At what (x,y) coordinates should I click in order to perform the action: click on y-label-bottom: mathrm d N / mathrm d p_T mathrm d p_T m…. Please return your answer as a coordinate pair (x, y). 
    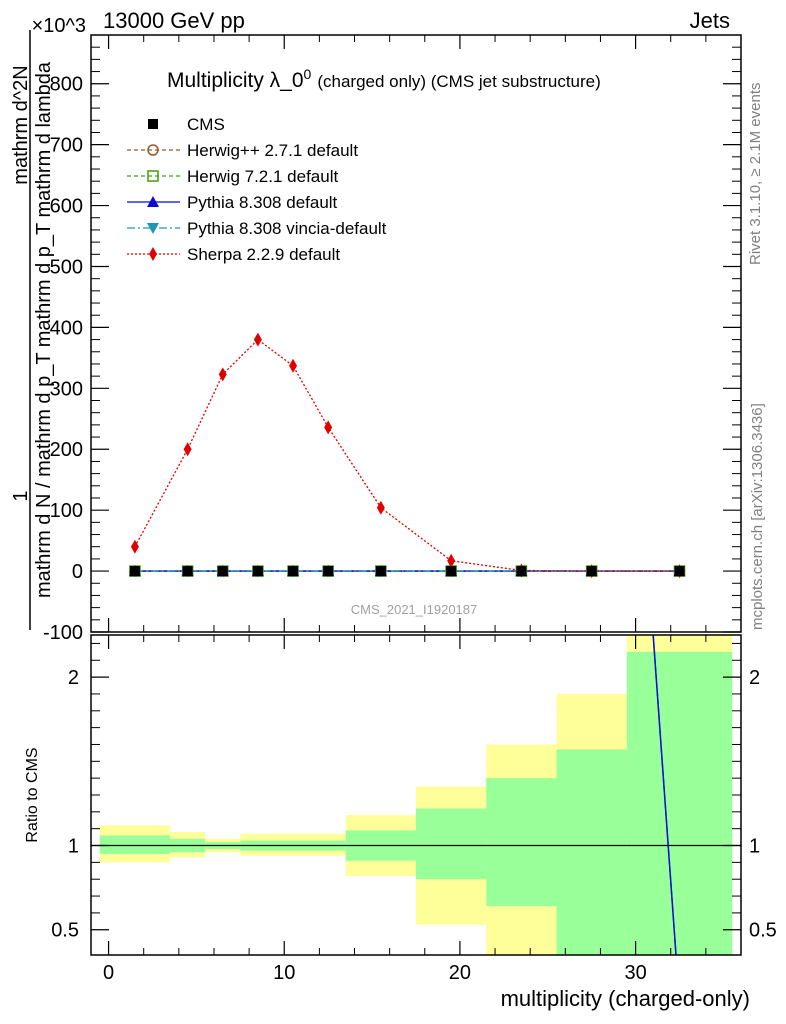
    Looking at the image, I should click on (44, 329).